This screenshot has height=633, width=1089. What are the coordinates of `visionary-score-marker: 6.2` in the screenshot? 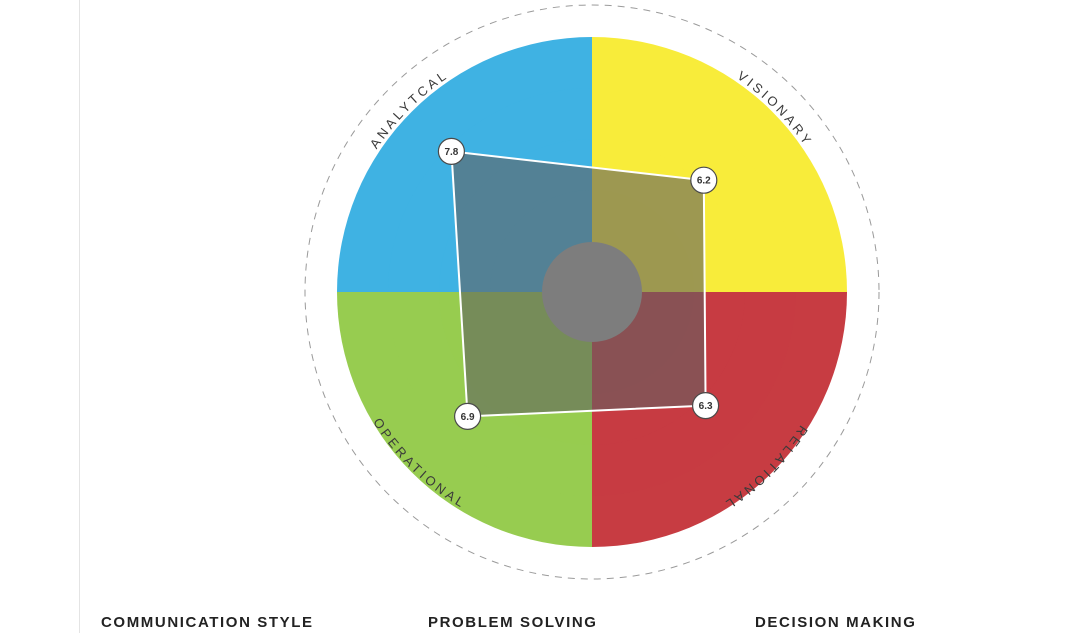 It's located at (704, 180).